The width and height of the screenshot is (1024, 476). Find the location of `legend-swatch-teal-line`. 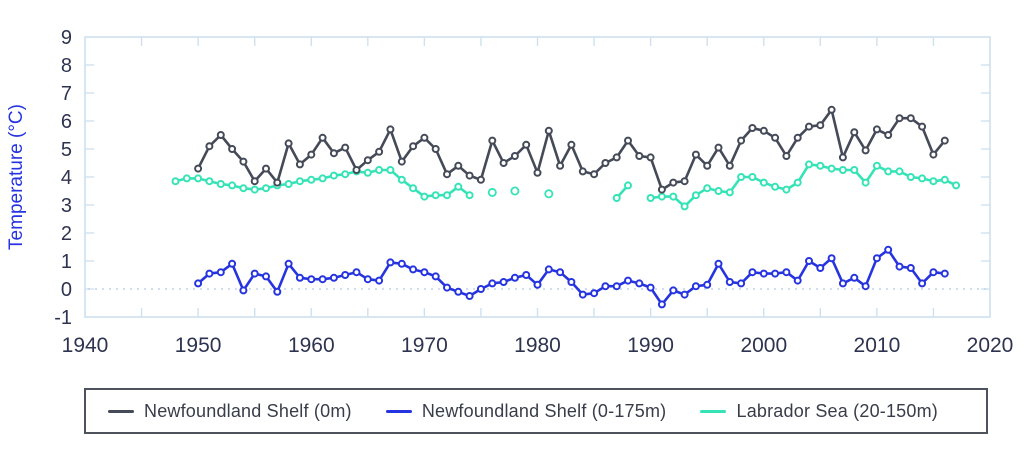

legend-swatch-teal-line is located at coordinates (713, 411).